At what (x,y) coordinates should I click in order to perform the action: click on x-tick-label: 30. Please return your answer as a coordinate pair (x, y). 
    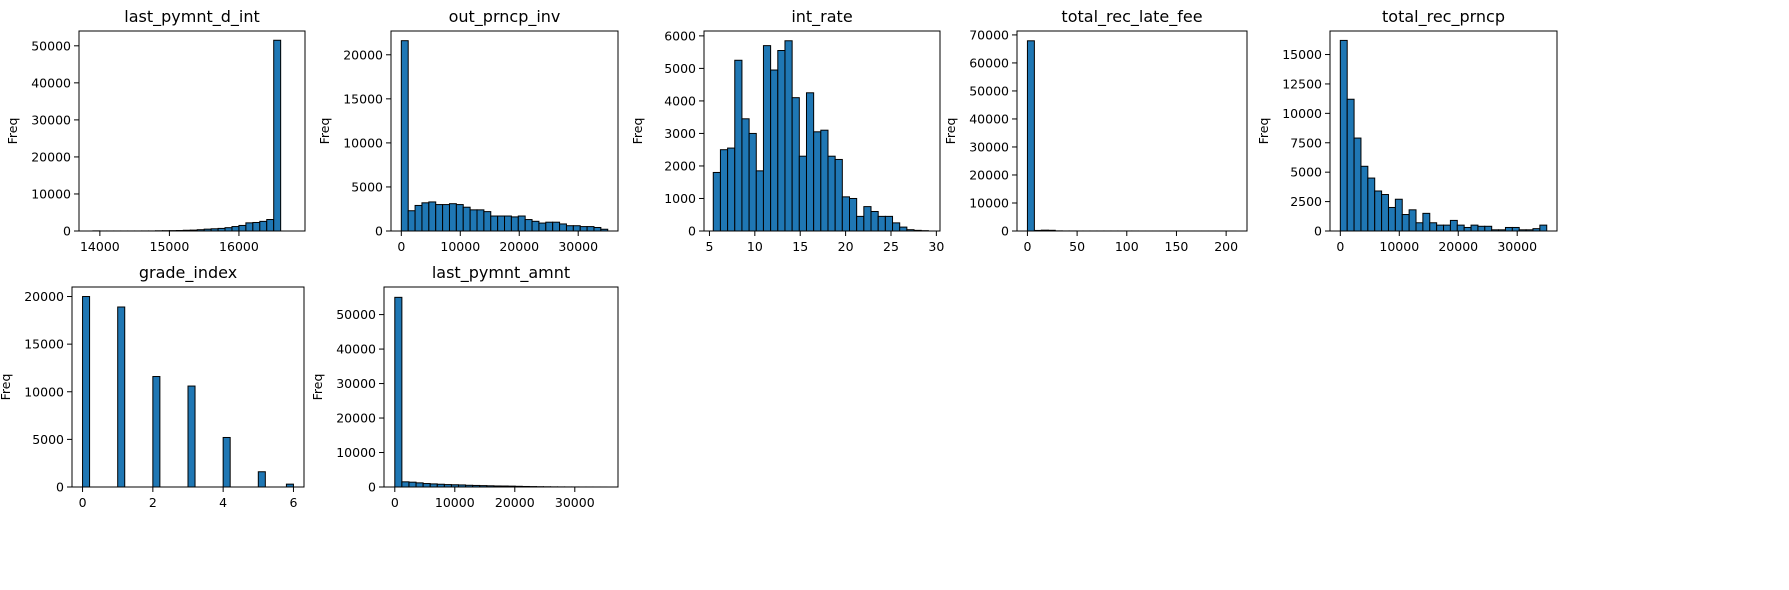
    Looking at the image, I should click on (936, 246).